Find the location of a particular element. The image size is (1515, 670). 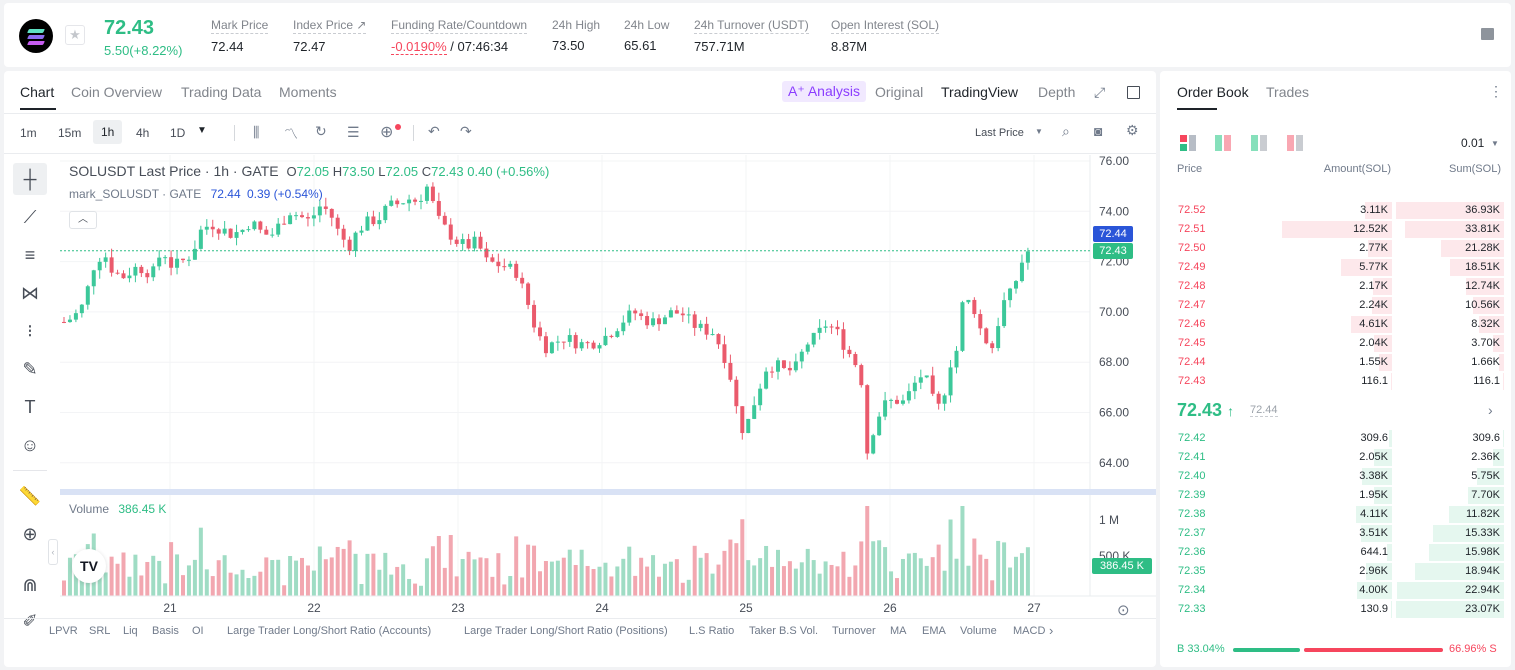

stat-index-price: Index Price ↗ 72.47 is located at coordinates (330, 36).